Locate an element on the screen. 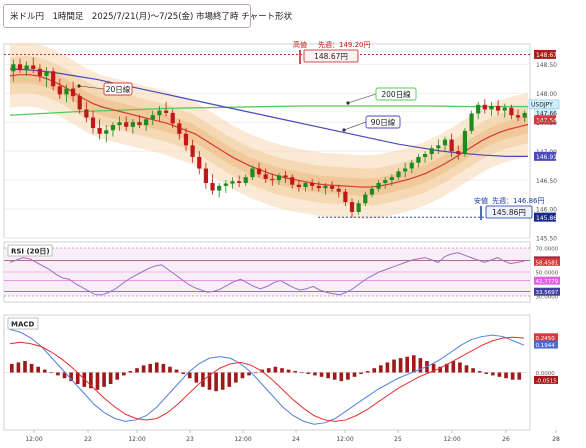  ma90-tag-leader is located at coordinates (355, 126).